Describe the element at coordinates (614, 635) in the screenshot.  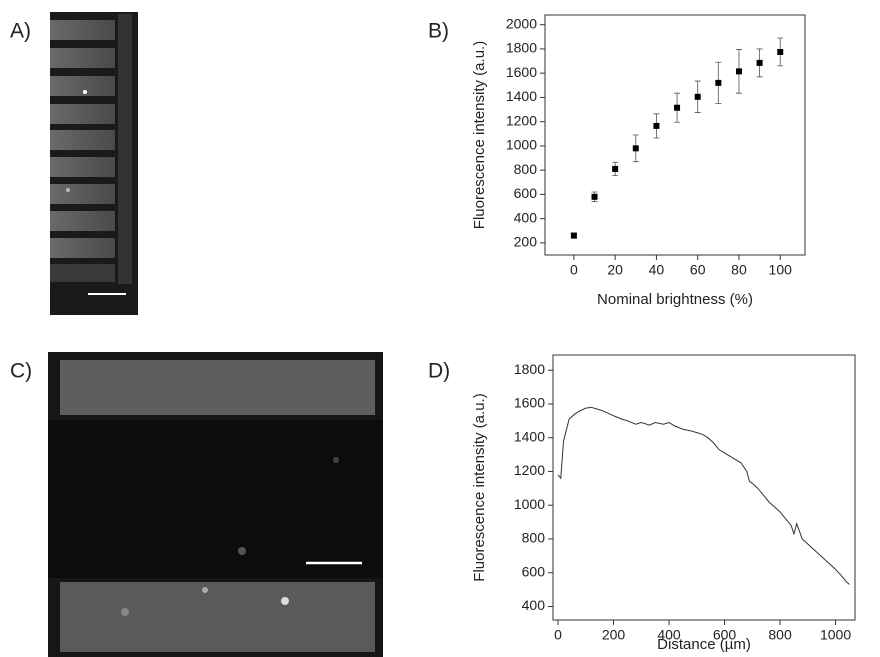
I see `x-tick-label: 200` at that location.